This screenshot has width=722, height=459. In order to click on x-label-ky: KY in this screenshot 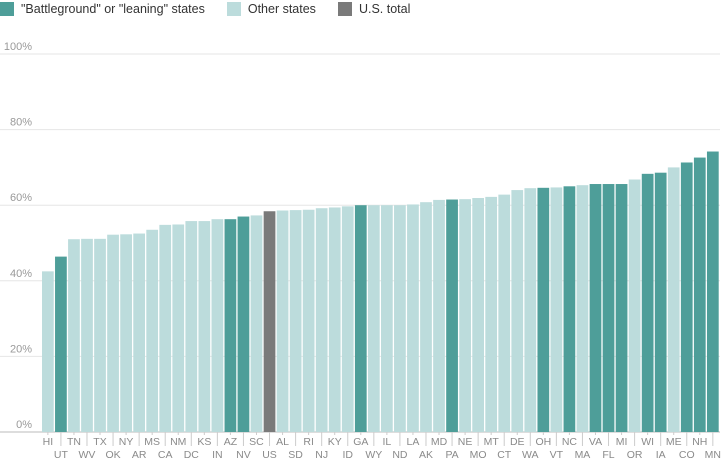, I will do `click(335, 442)`.